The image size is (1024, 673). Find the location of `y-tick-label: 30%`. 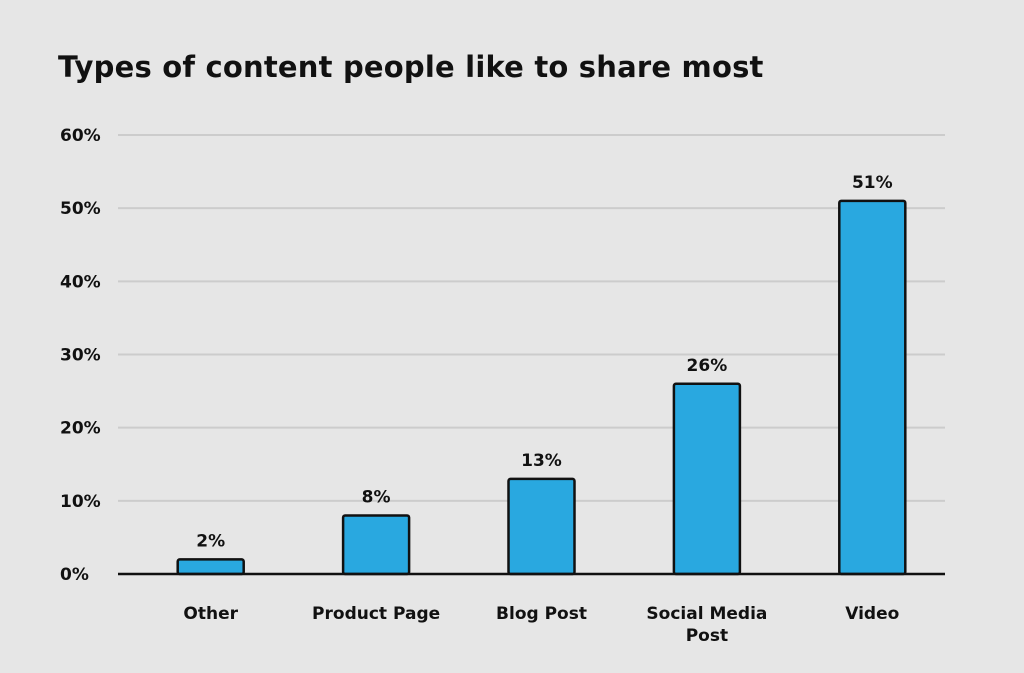

y-tick-label: 30% is located at coordinates (80, 356).